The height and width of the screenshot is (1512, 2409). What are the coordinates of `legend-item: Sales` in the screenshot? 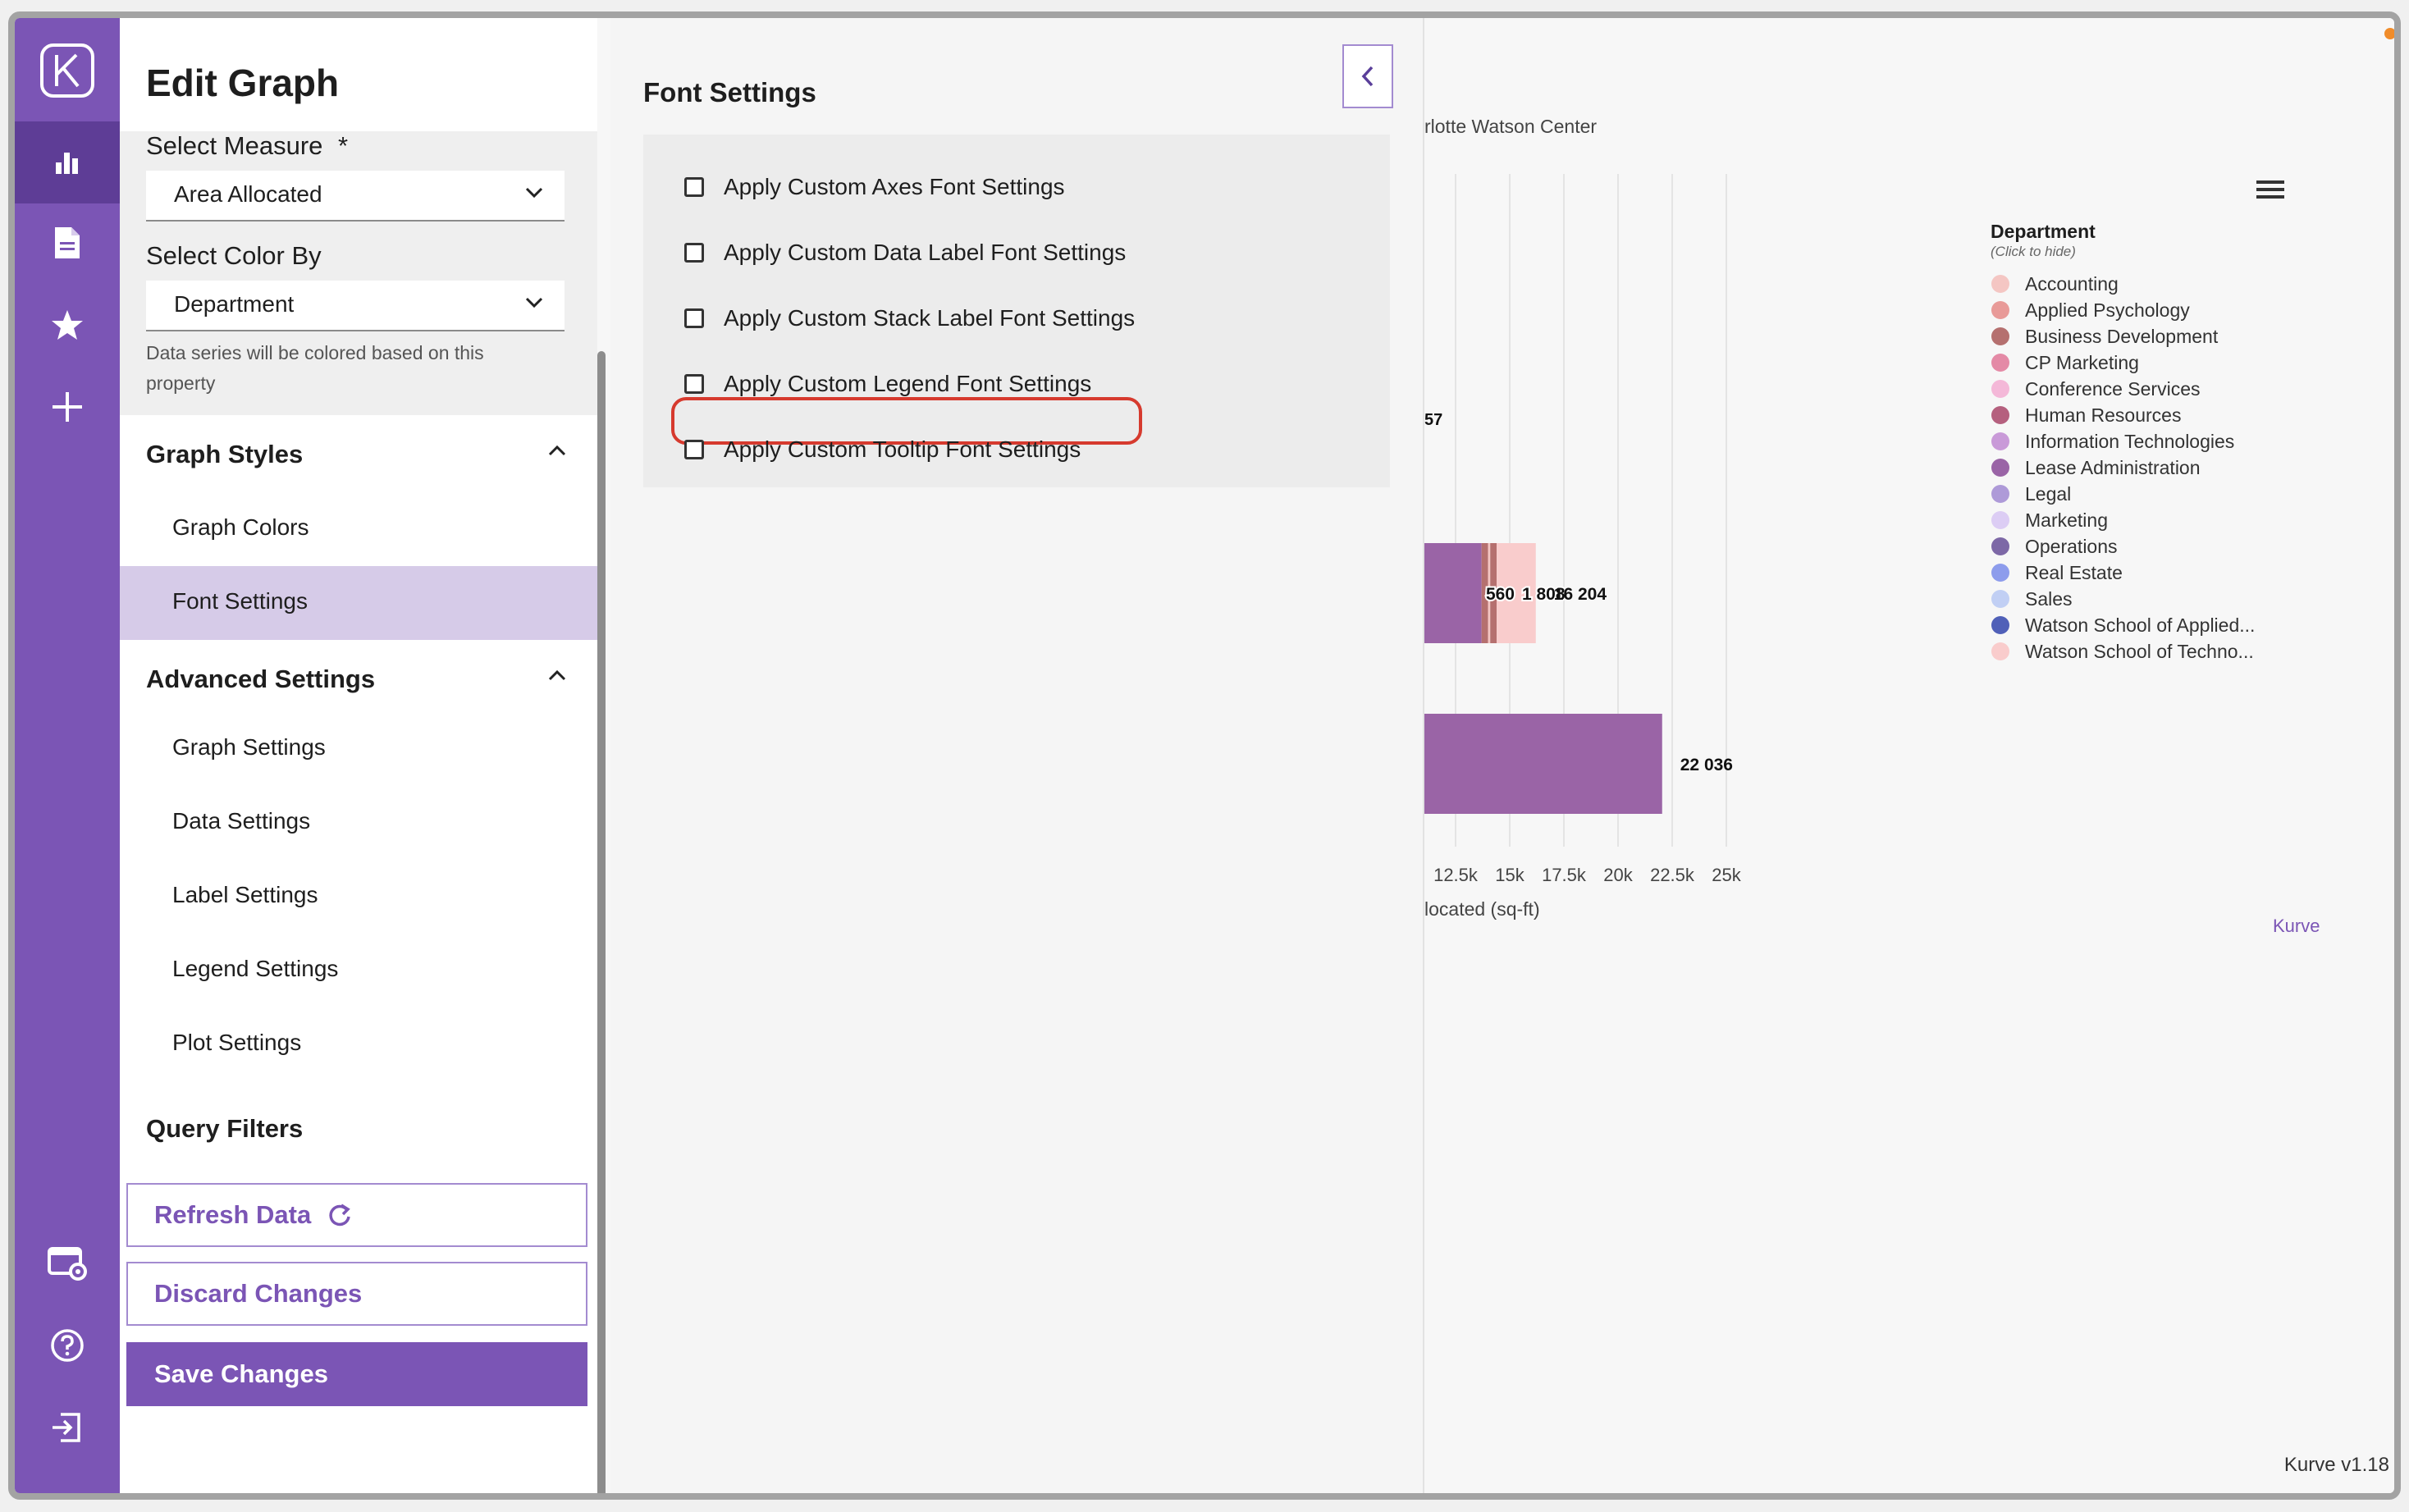 It's located at (2032, 599).